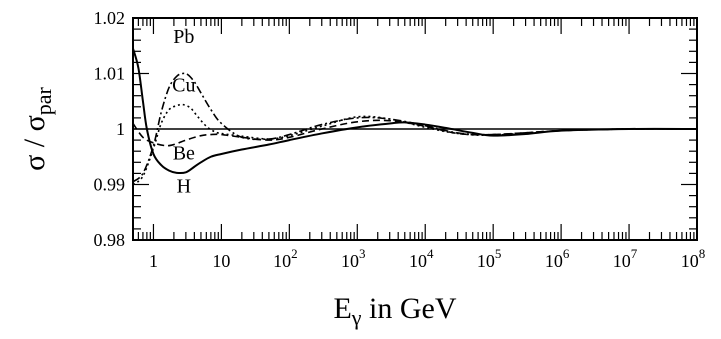 This screenshot has height=339, width=721. Describe the element at coordinates (120, 129) in the screenshot. I see `y-tick-label: 1` at that location.